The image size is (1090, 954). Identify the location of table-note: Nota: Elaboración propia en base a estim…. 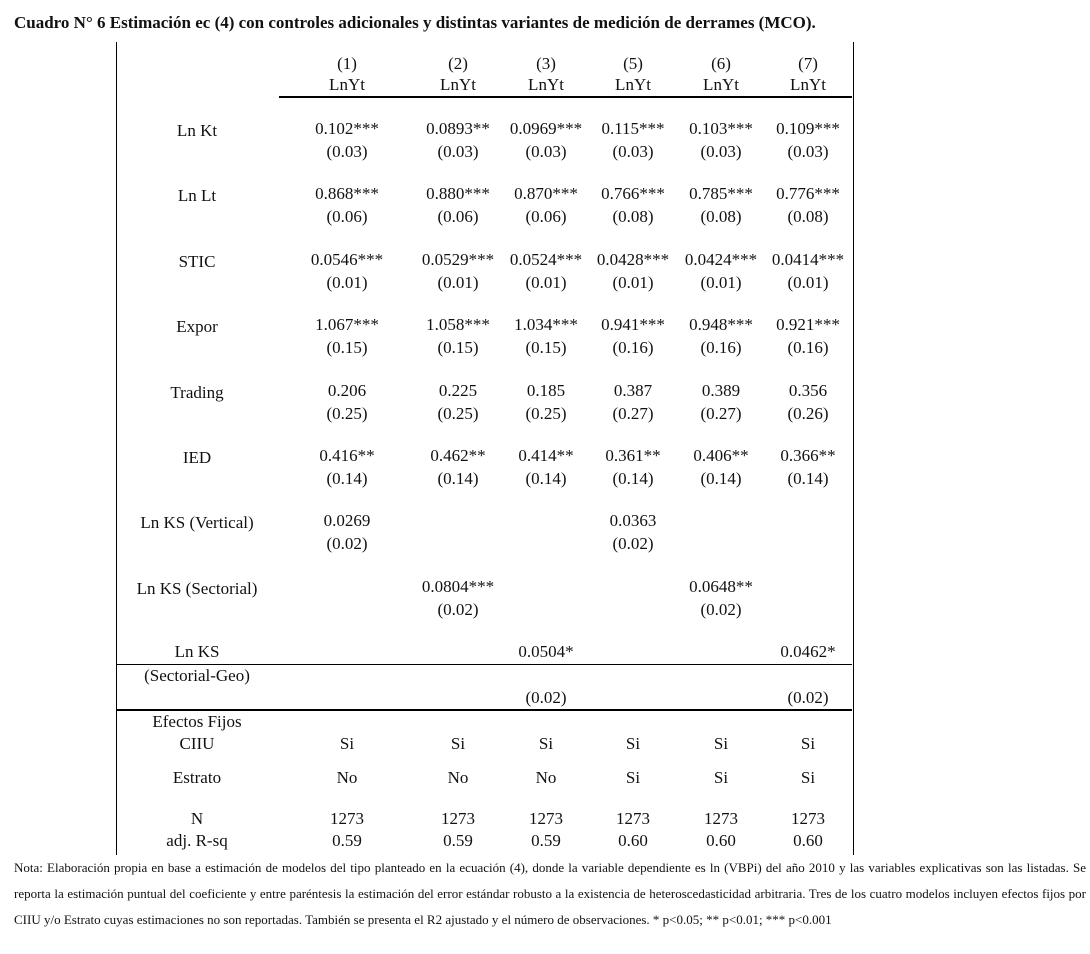
(550, 893).